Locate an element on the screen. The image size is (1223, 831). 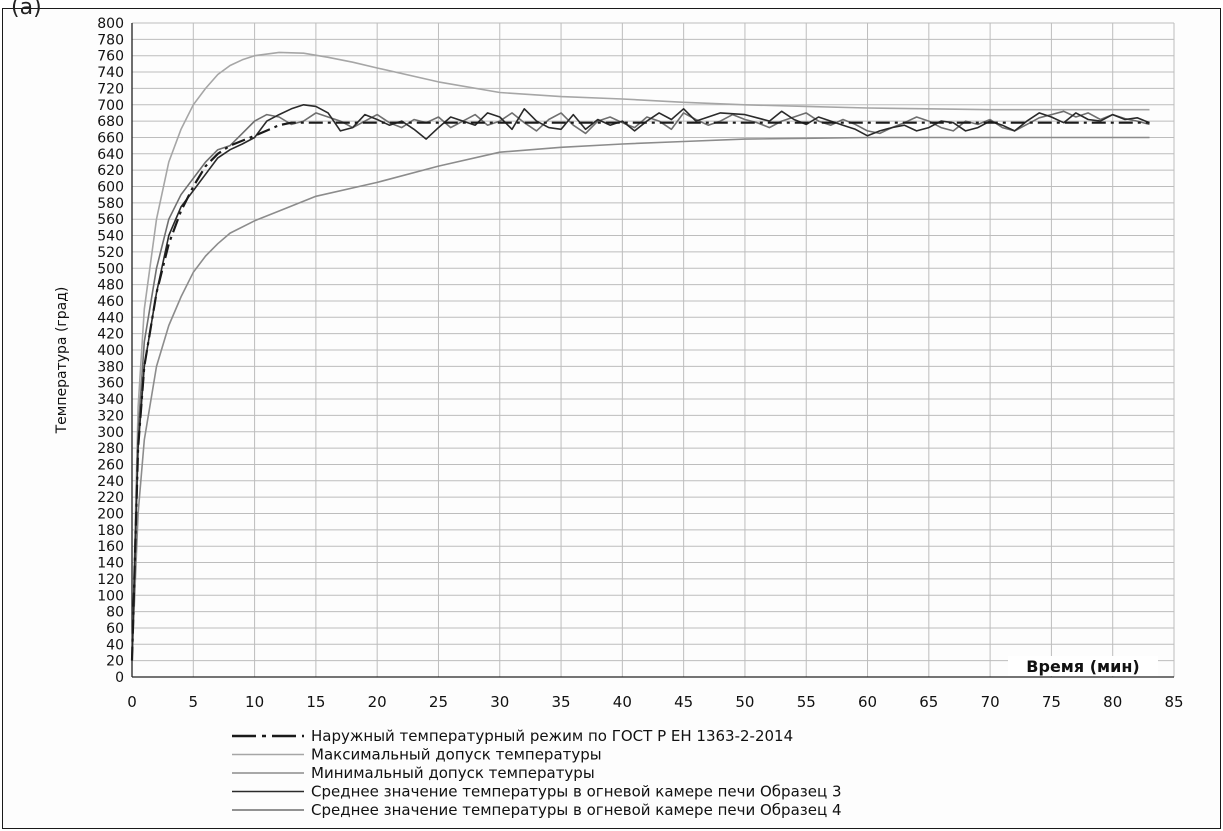
y-tick-label: 80 is located at coordinates (115, 613).